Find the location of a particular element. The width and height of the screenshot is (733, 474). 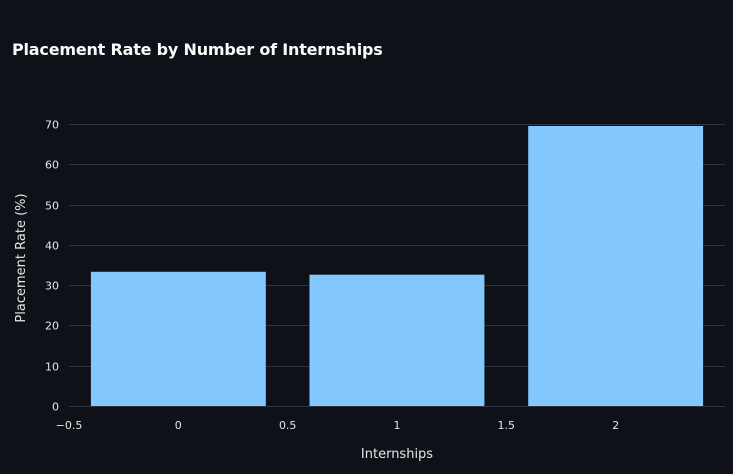

x-axis-label: Internships is located at coordinates (397, 454).